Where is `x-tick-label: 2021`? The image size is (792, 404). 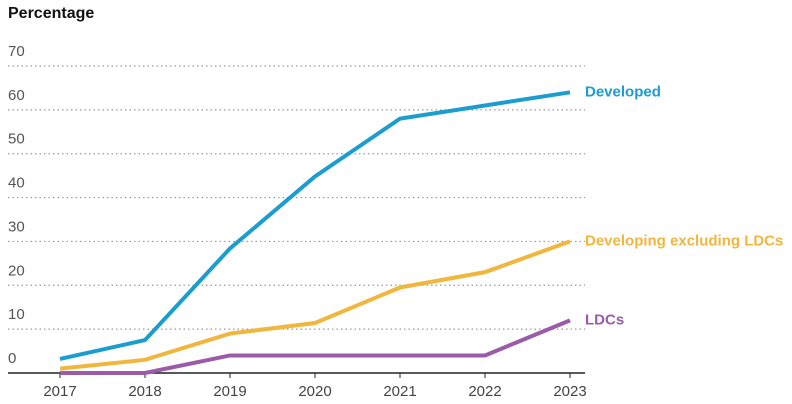 x-tick-label: 2021 is located at coordinates (399, 391).